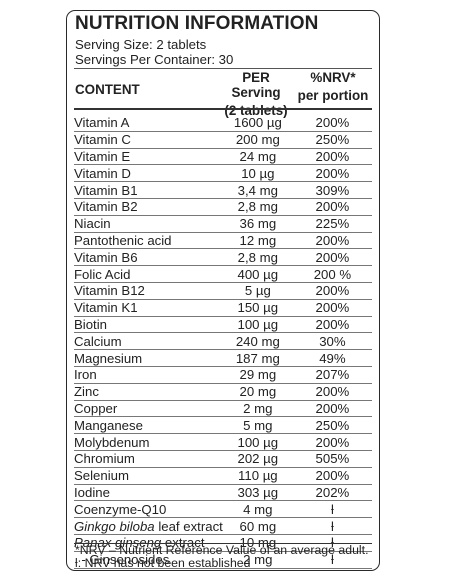 The image size is (452, 584). Describe the element at coordinates (154, 59) in the screenshot. I see `servings-per-container: Servings Per Container: 30` at that location.